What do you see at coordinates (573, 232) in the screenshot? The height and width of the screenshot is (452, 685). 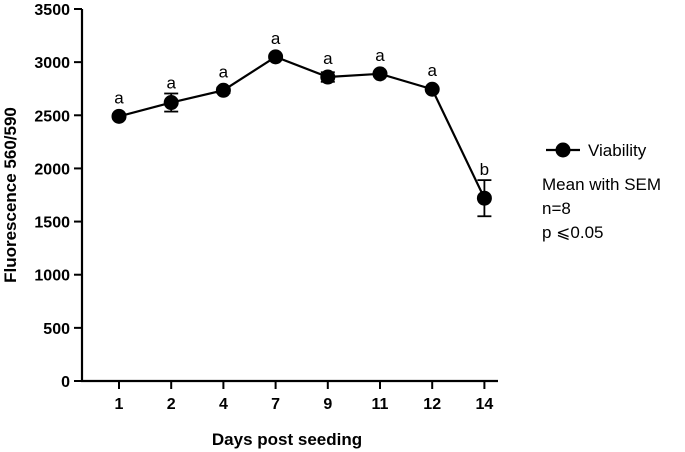 I see `annotation-p-value: p ⩽0.05` at bounding box center [573, 232].